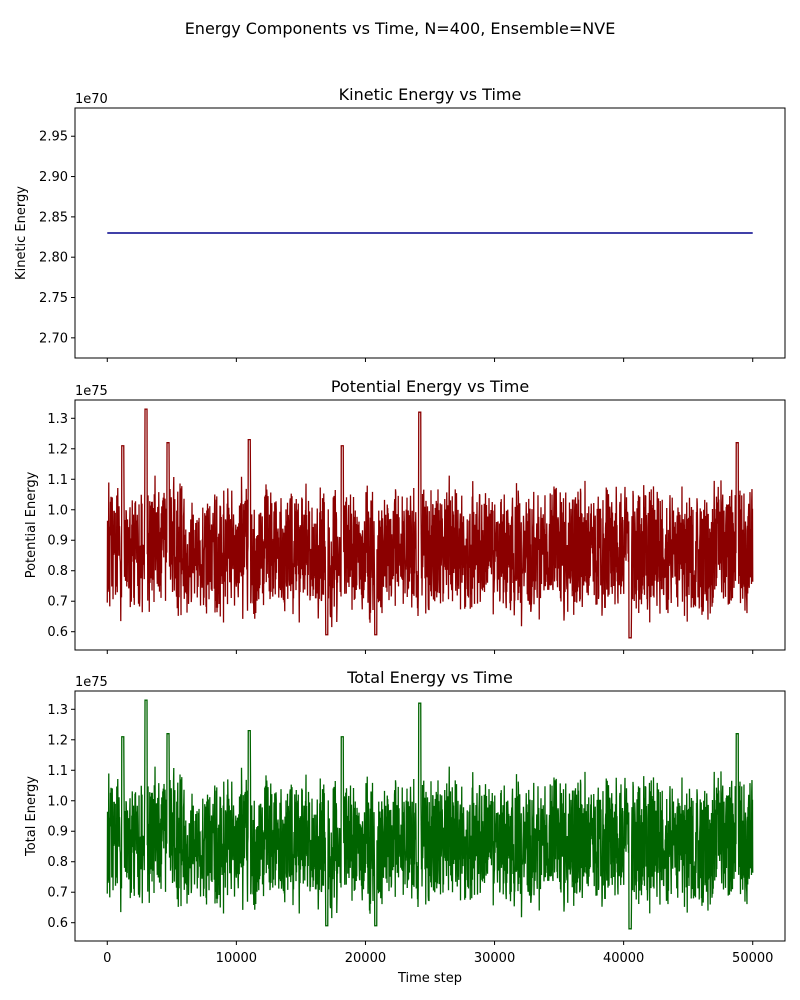 Image resolution: width=800 pixels, height=1000 pixels. What do you see at coordinates (752, 958) in the screenshot?
I see `total-xtick-label: 50000` at bounding box center [752, 958].